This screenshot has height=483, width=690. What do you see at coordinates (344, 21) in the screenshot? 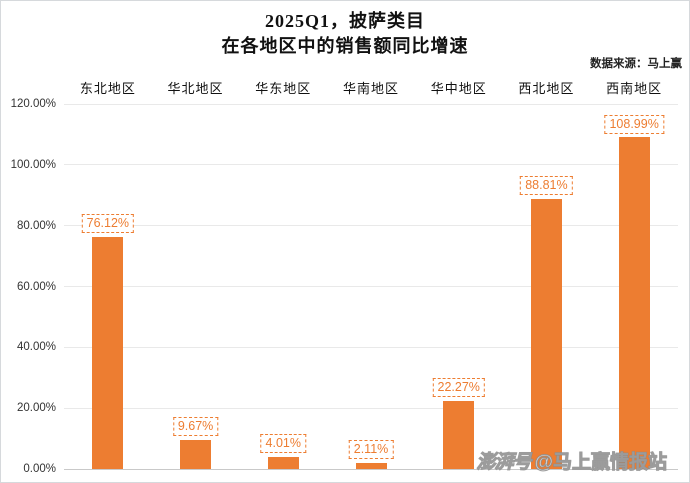
I see `chart-title-line1: 2025Q1，披萨类目` at bounding box center [344, 21].